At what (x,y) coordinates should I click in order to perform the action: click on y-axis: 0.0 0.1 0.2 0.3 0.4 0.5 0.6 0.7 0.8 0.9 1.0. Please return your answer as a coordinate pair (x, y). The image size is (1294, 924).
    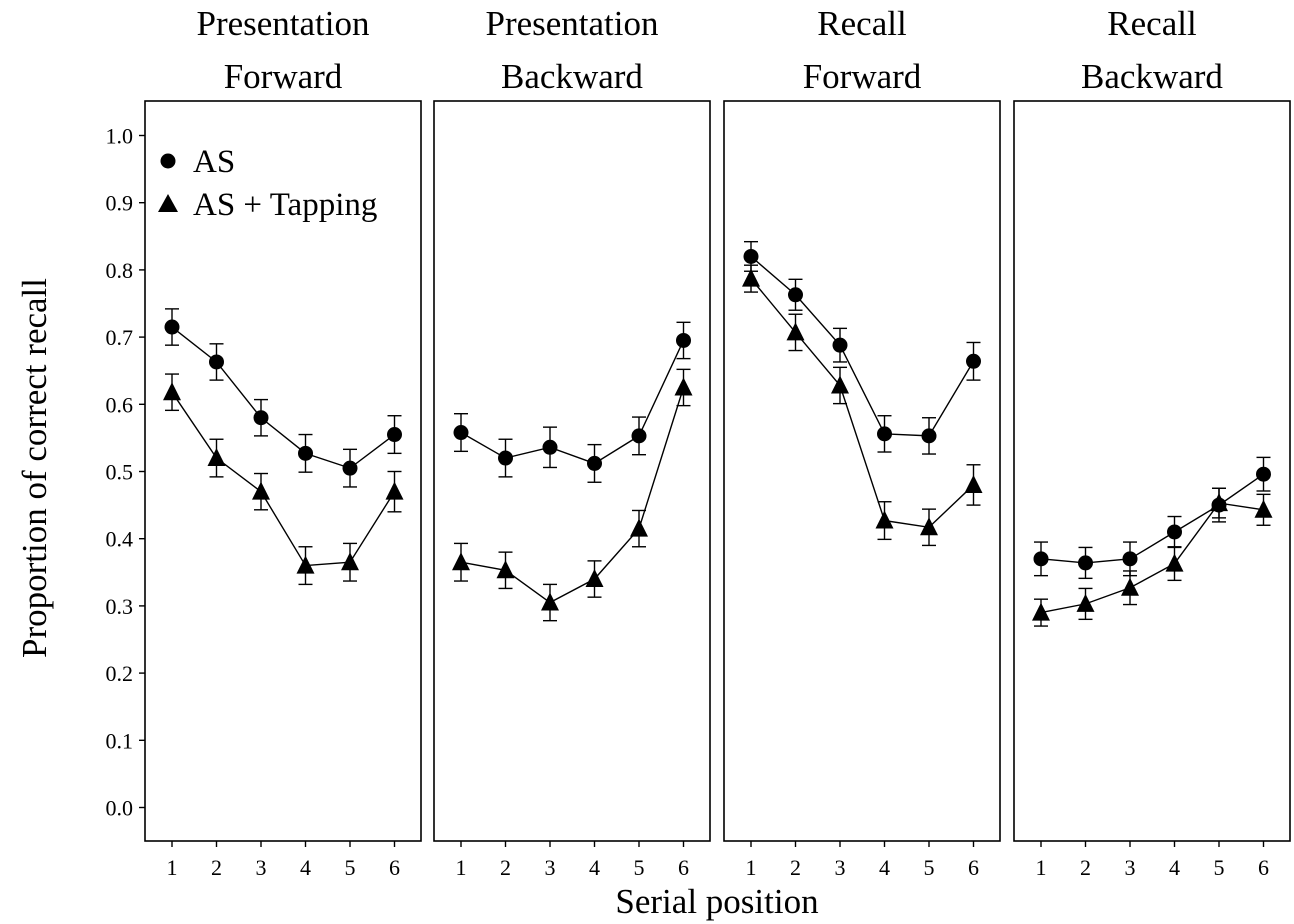
    Looking at the image, I should click on (125, 472).